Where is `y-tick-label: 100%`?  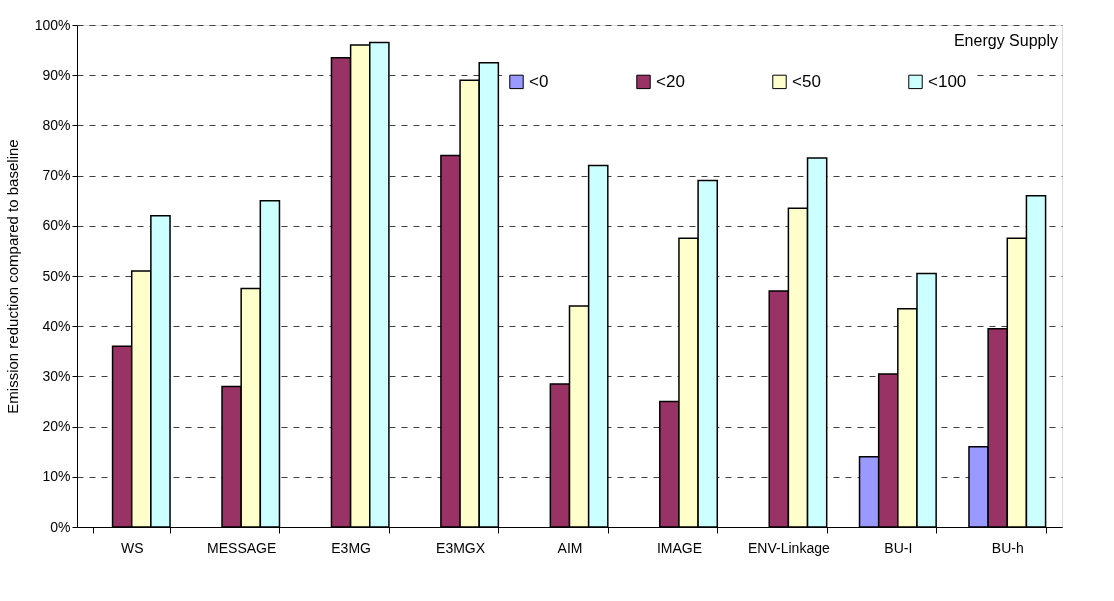
y-tick-label: 100% is located at coordinates (52, 24).